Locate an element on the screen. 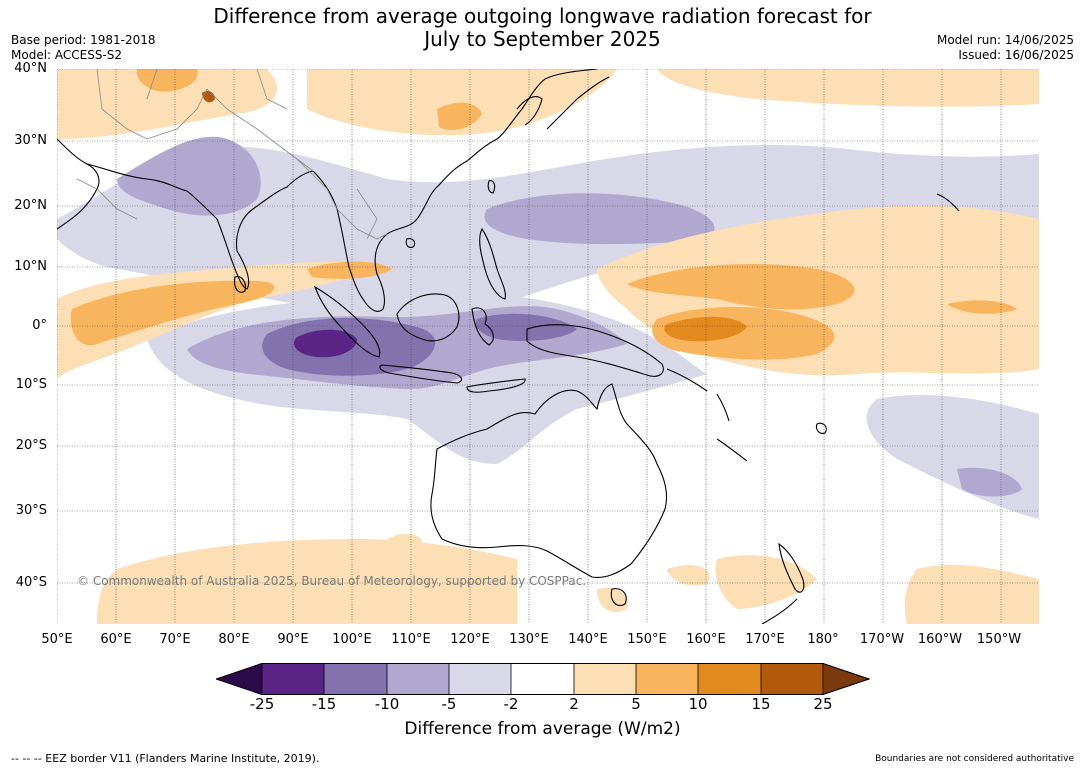 The width and height of the screenshot is (1085, 770). country-borders is located at coordinates (232, 154).